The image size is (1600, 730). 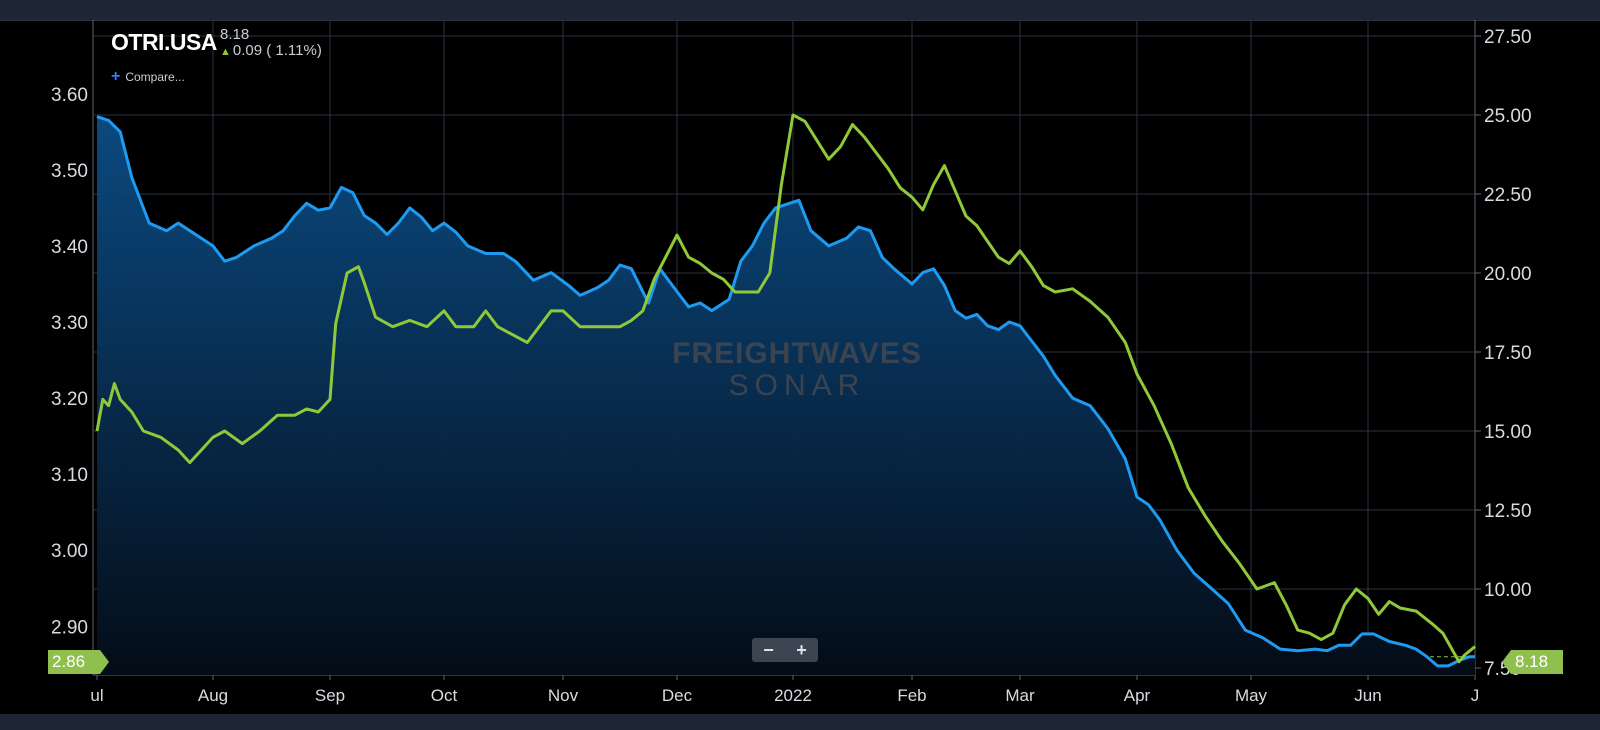 What do you see at coordinates (96, 695) in the screenshot?
I see `x-axis-tick-label: ul` at bounding box center [96, 695].